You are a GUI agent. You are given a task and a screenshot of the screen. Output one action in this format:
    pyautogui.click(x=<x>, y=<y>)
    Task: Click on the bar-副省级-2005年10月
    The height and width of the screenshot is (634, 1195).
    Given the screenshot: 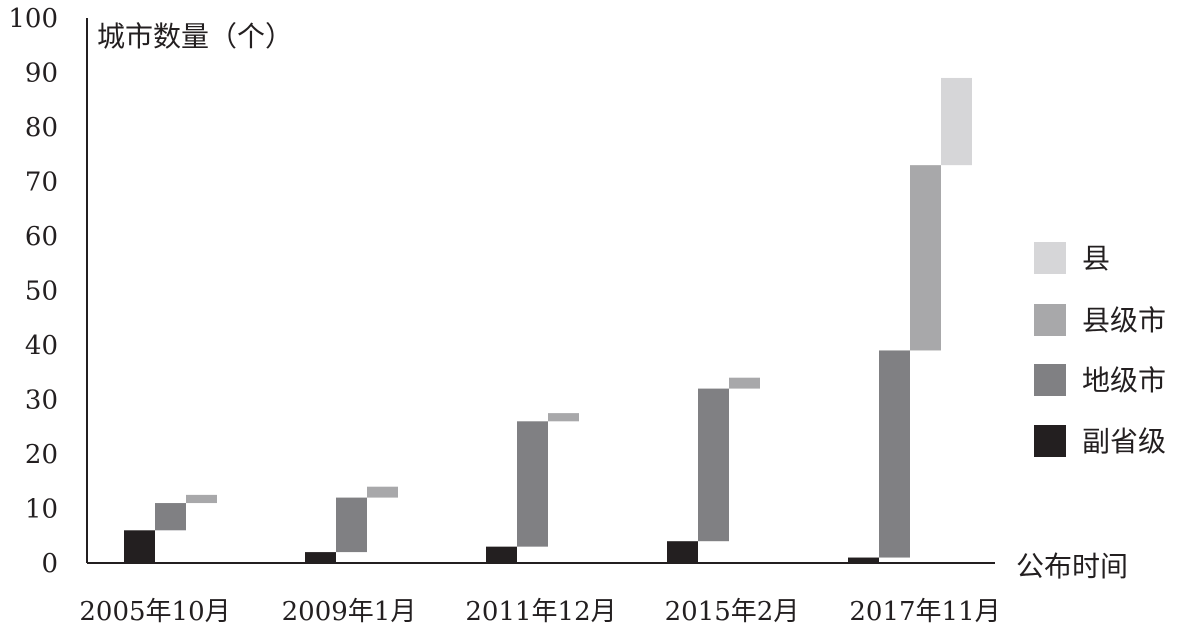 What is the action you would take?
    pyautogui.click(x=139, y=546)
    